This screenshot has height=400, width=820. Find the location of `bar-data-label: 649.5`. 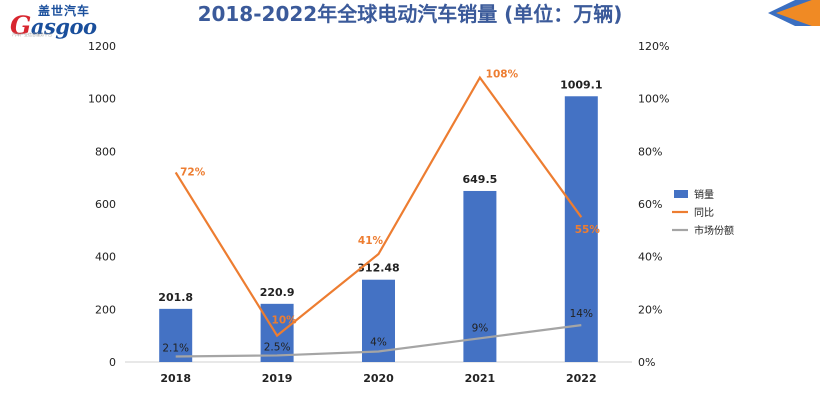

bar-data-label: 649.5 is located at coordinates (480, 179).